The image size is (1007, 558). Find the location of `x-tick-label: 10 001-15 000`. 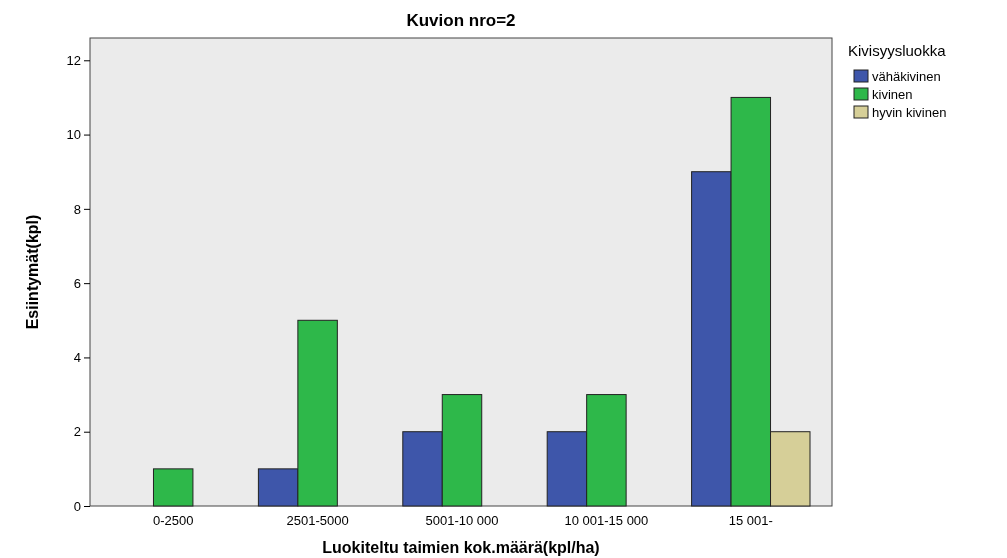

x-tick-label: 10 001-15 000 is located at coordinates (606, 520).